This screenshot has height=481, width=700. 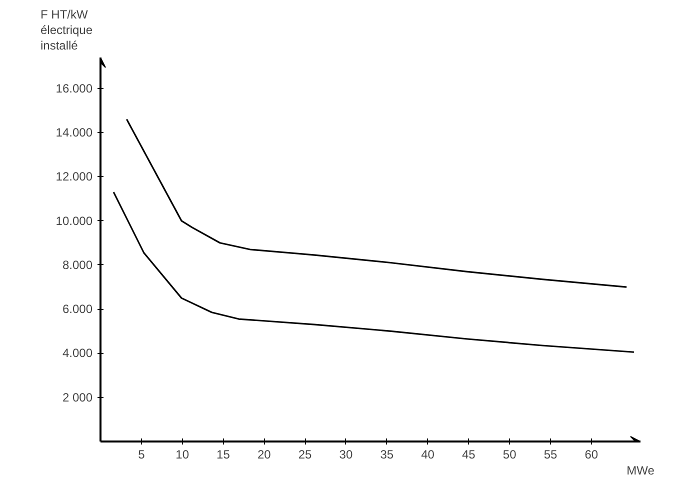 I want to click on x-axis-title: MWe, so click(x=640, y=471).